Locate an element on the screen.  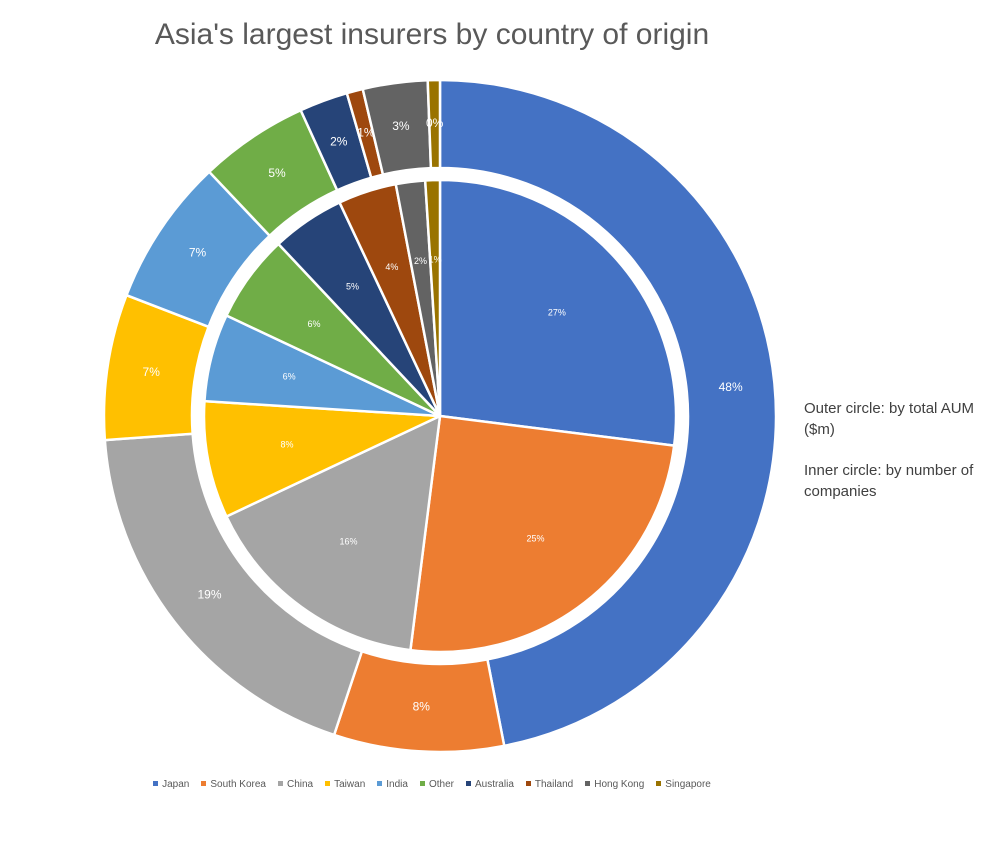
legend-item-australia: Australia is located at coordinates (489, 784).